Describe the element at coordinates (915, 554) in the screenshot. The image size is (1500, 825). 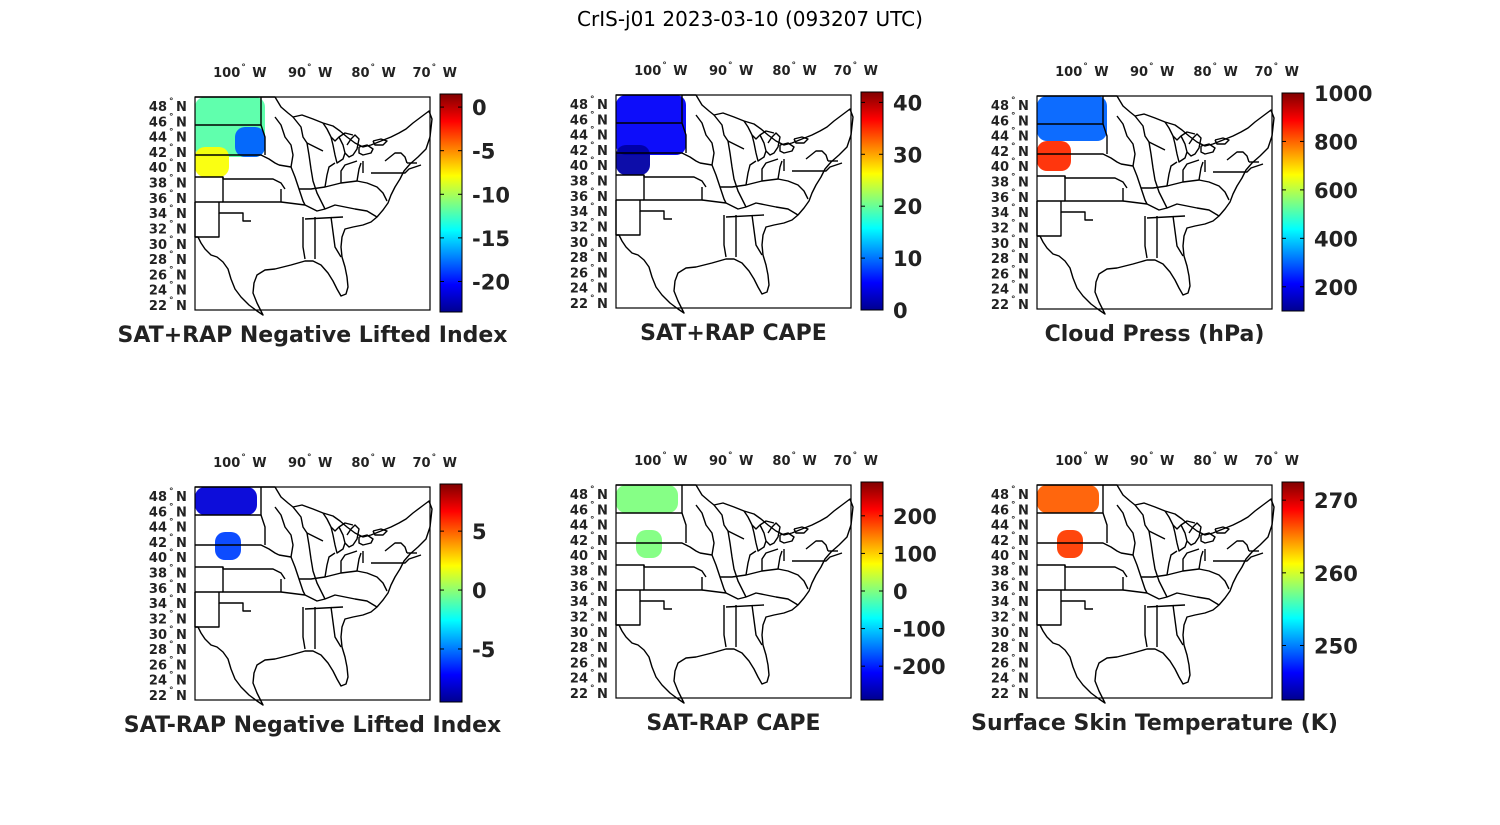
I see `colorbar-tick-label: 100` at that location.